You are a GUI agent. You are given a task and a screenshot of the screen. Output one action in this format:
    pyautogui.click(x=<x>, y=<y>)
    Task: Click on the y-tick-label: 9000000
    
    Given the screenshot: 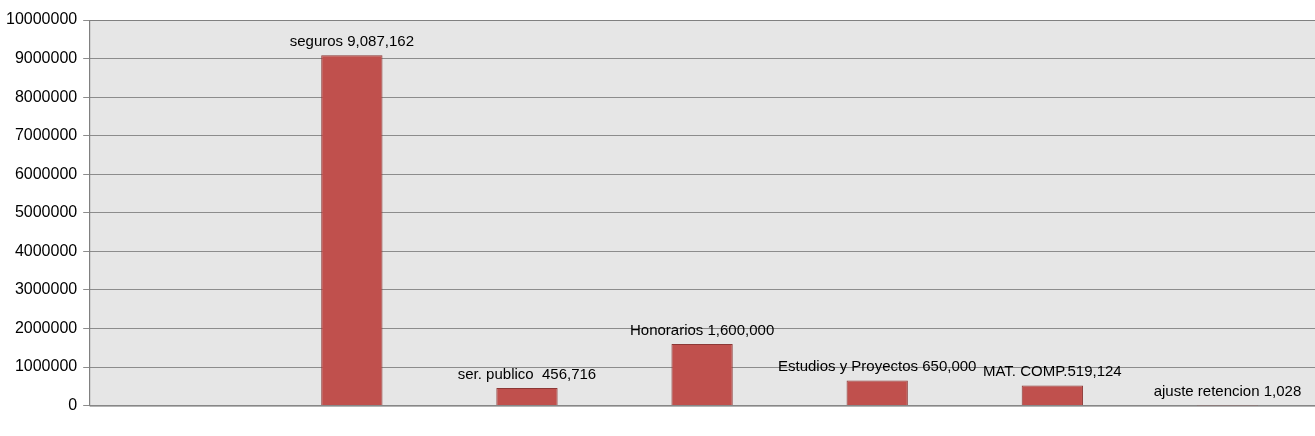 What is the action you would take?
    pyautogui.click(x=46, y=57)
    